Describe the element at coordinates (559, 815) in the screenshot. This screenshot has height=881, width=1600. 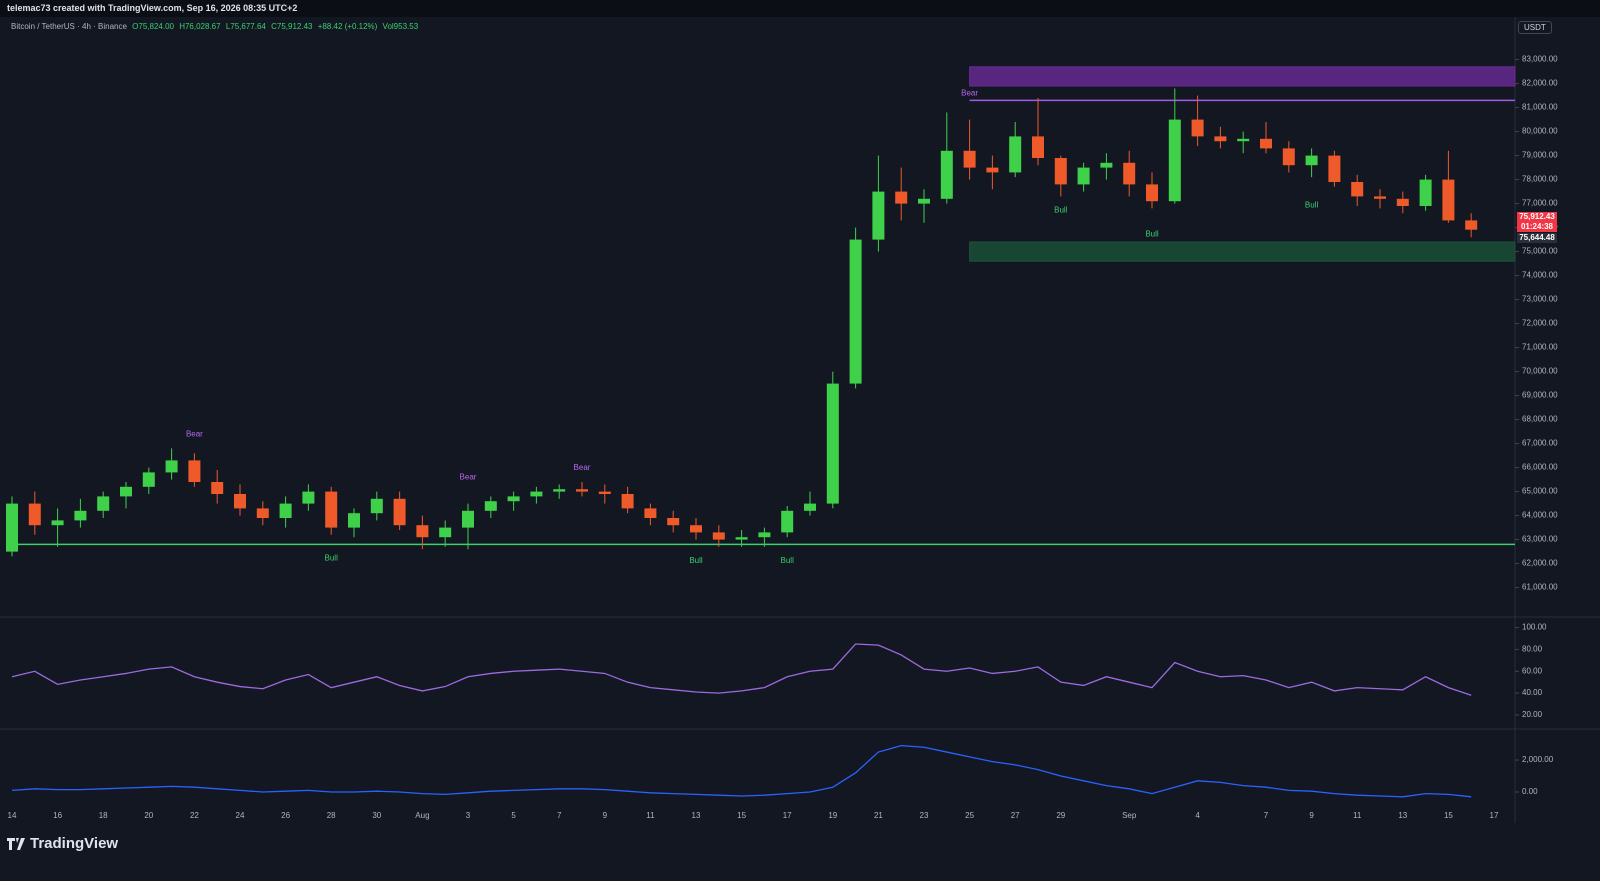
I see `x-tick-label: 7` at that location.